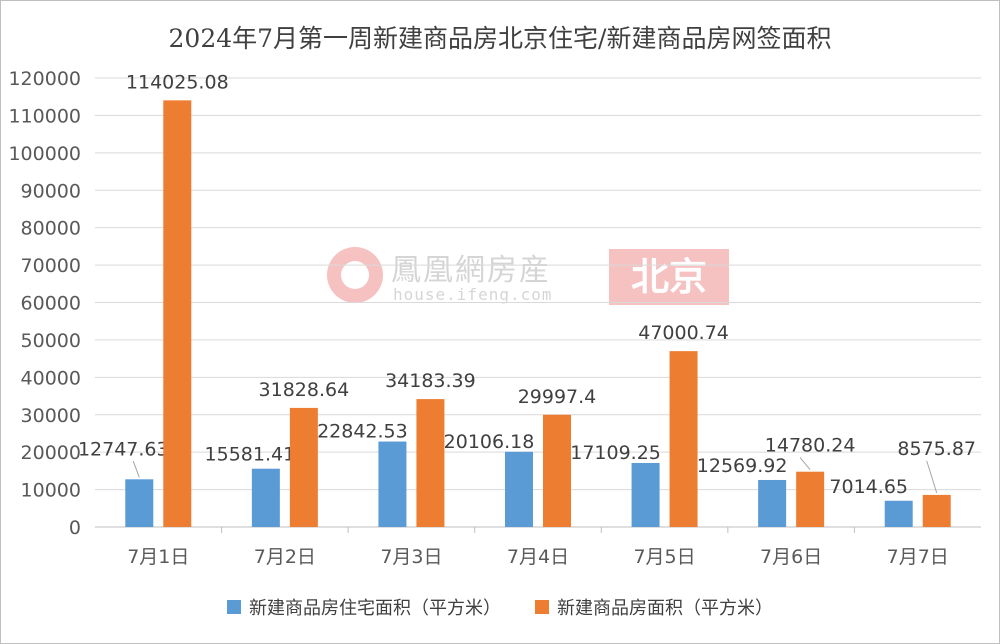 This screenshot has width=1000, height=644. I want to click on legend-item-total: 新建商品房面积（平方米）, so click(654, 607).